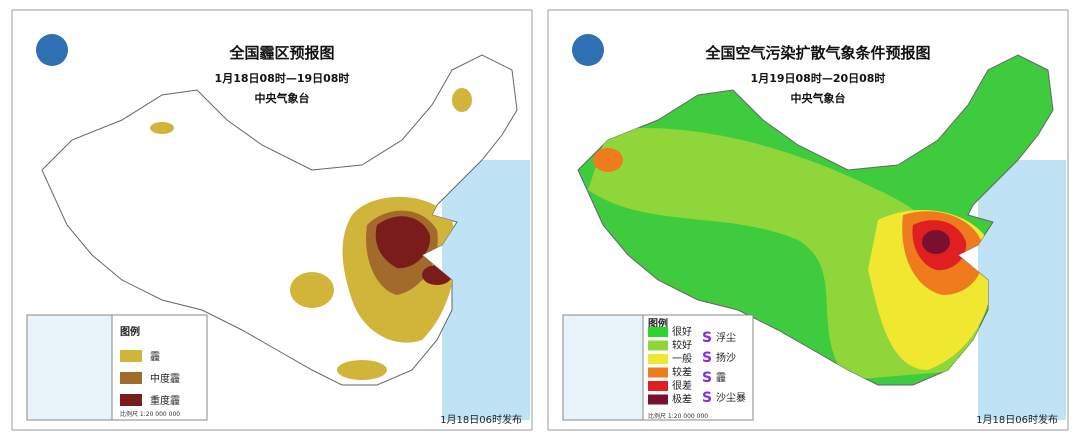 This screenshot has height=440, width=1080. What do you see at coordinates (165, 400) in the screenshot?
I see `legend-label: 重度霾` at bounding box center [165, 400].